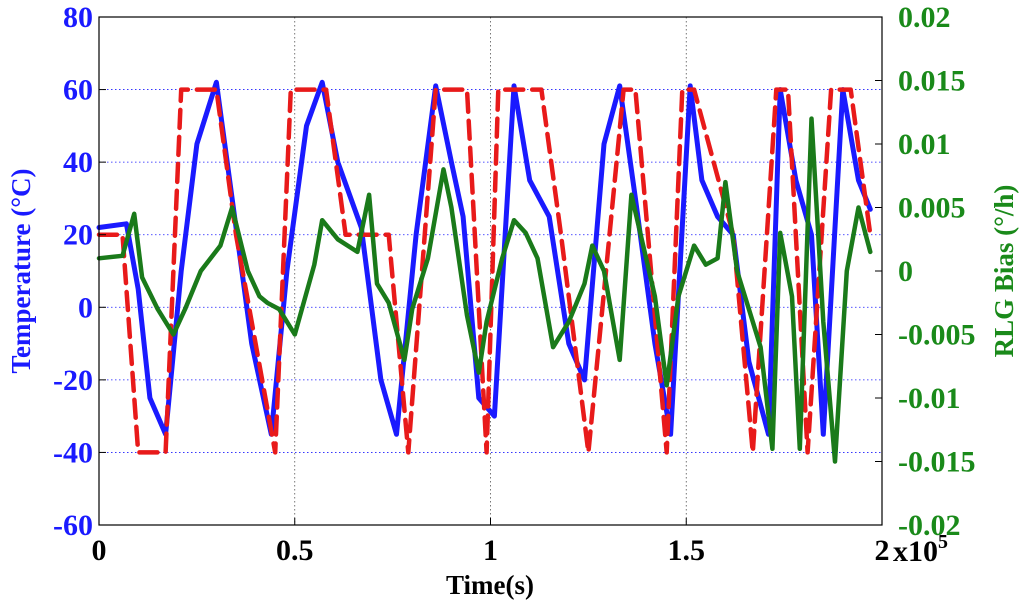 The image size is (1024, 611). I want to click on x-tick-label: 0, so click(99, 550).